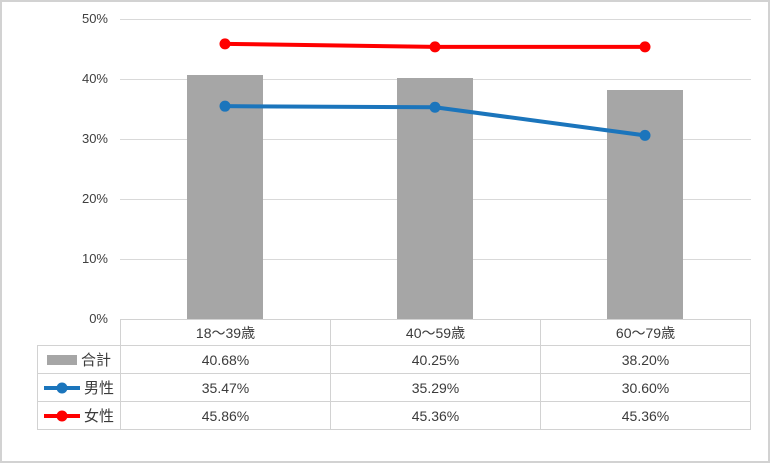 This screenshot has width=770, height=463. What do you see at coordinates (94, 198) in the screenshot?
I see `y-axis-tick-label: 20%` at bounding box center [94, 198].